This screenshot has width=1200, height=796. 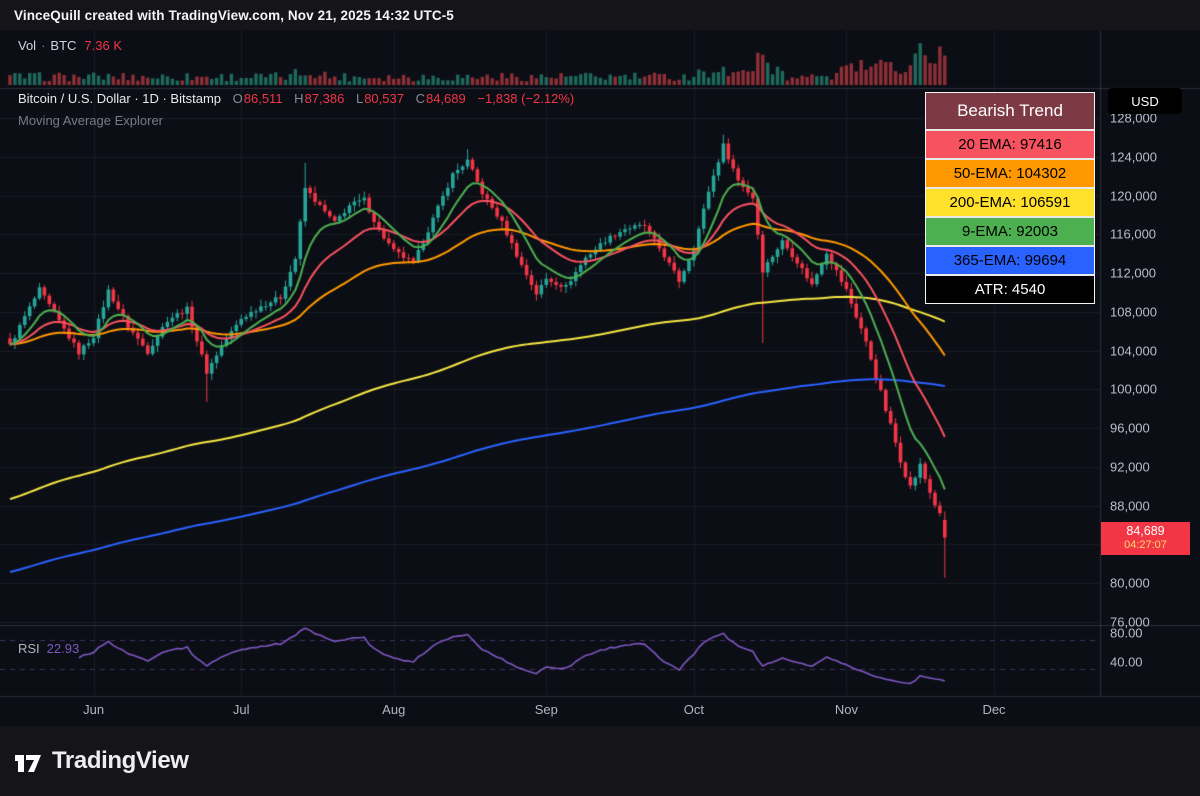 I want to click on rsi-axis-label: 80.00, so click(x=1126, y=633).